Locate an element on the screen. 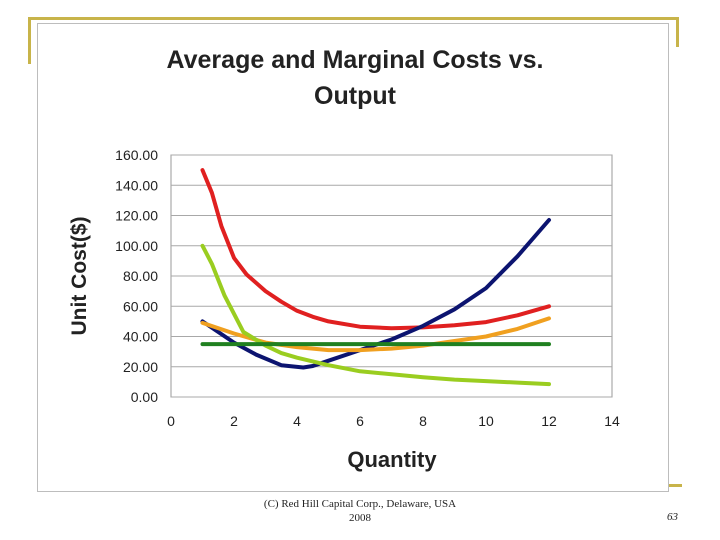 The image size is (720, 540). x-tick-label: 14 is located at coordinates (612, 421).